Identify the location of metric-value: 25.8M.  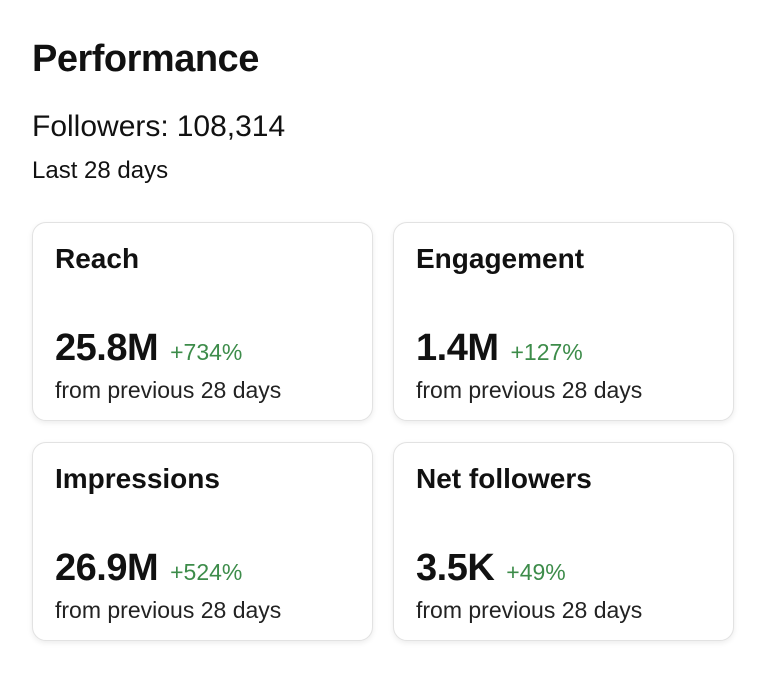
(107, 348).